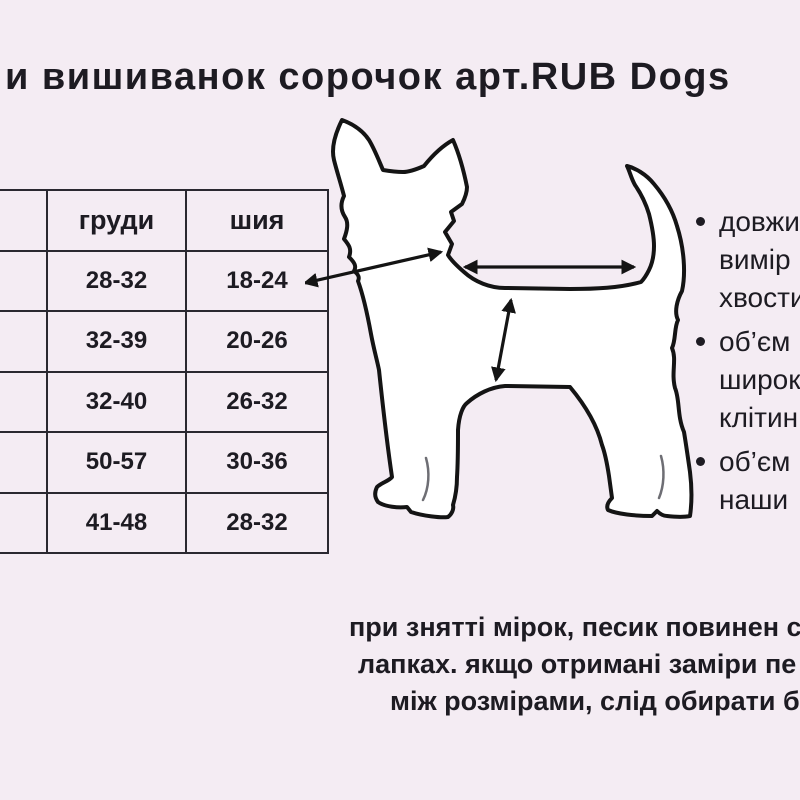  Describe the element at coordinates (661, 477) in the screenshot. I see `hind-leg-shading-mark` at that location.